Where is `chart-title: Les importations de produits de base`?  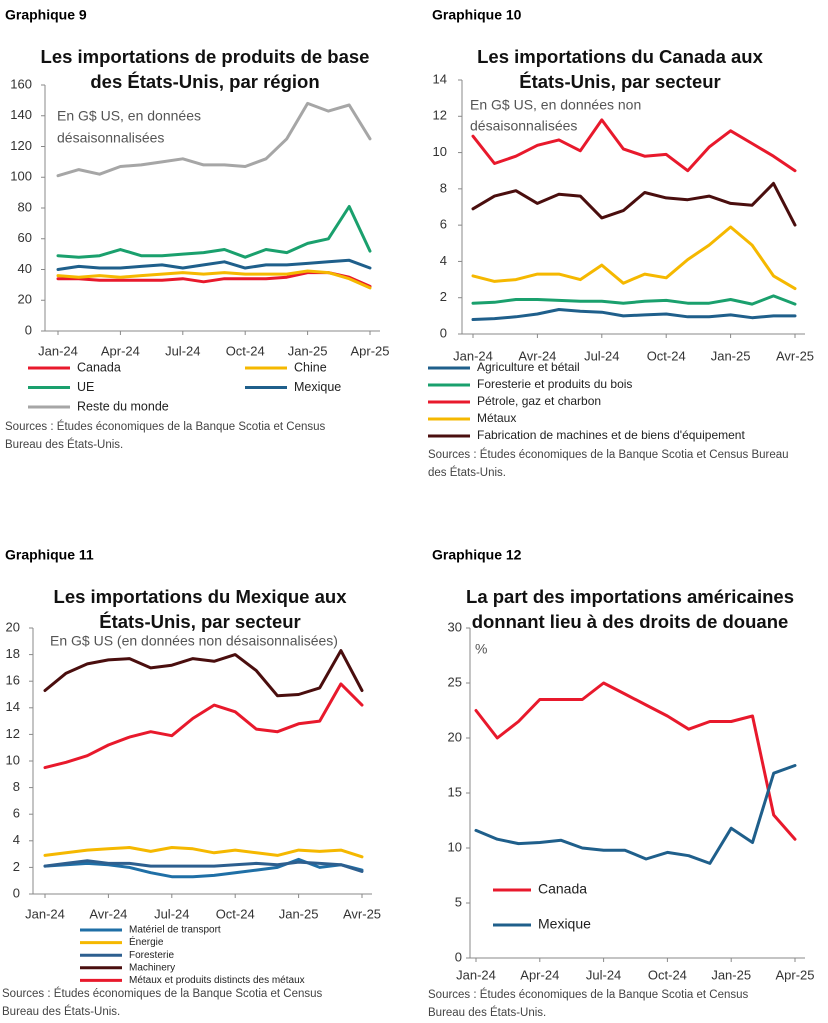 chart-title: Les importations de produits de base is located at coordinates (205, 56).